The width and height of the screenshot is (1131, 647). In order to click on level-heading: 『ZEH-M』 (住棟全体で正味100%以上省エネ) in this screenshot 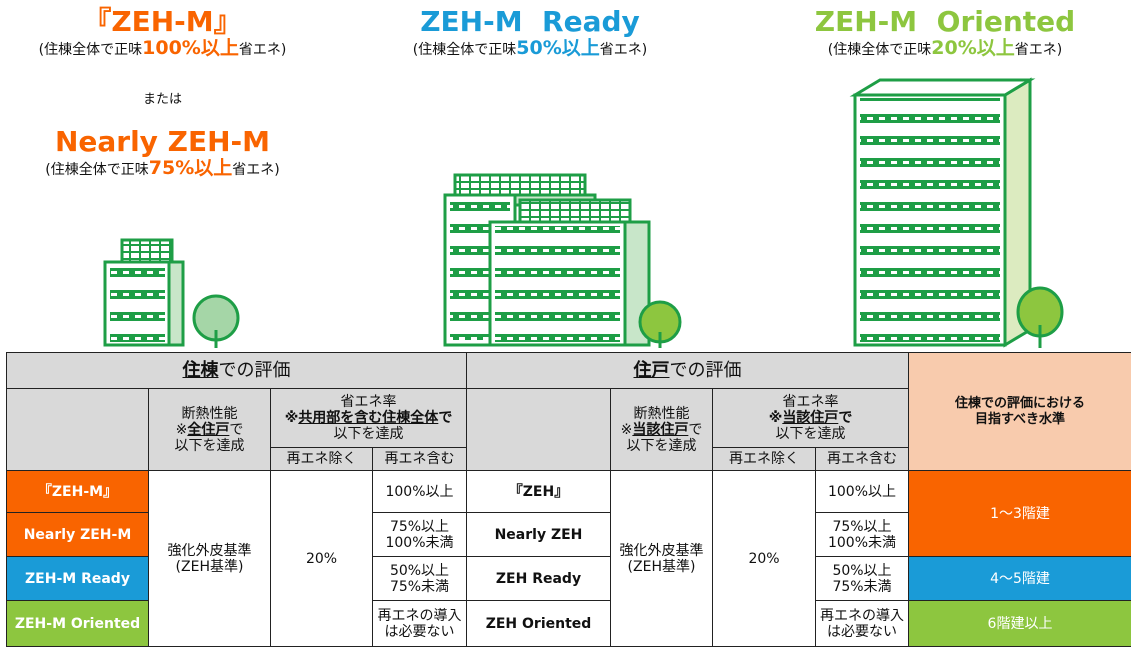, I will do `click(162, 33)`.